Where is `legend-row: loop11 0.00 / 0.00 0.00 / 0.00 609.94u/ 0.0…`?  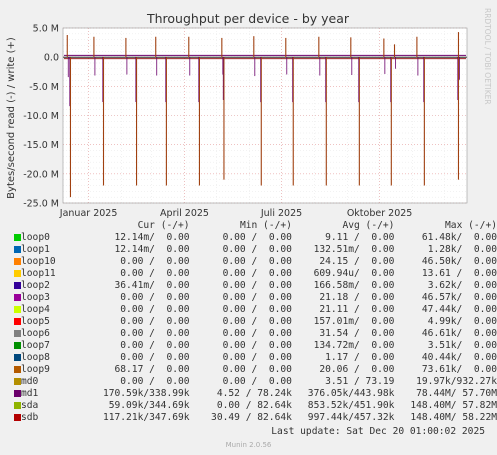
legend-row: loop11 0.00 / 0.00 0.00 / 0.00 609.94u/ 0.0… is located at coordinates (248, 274).